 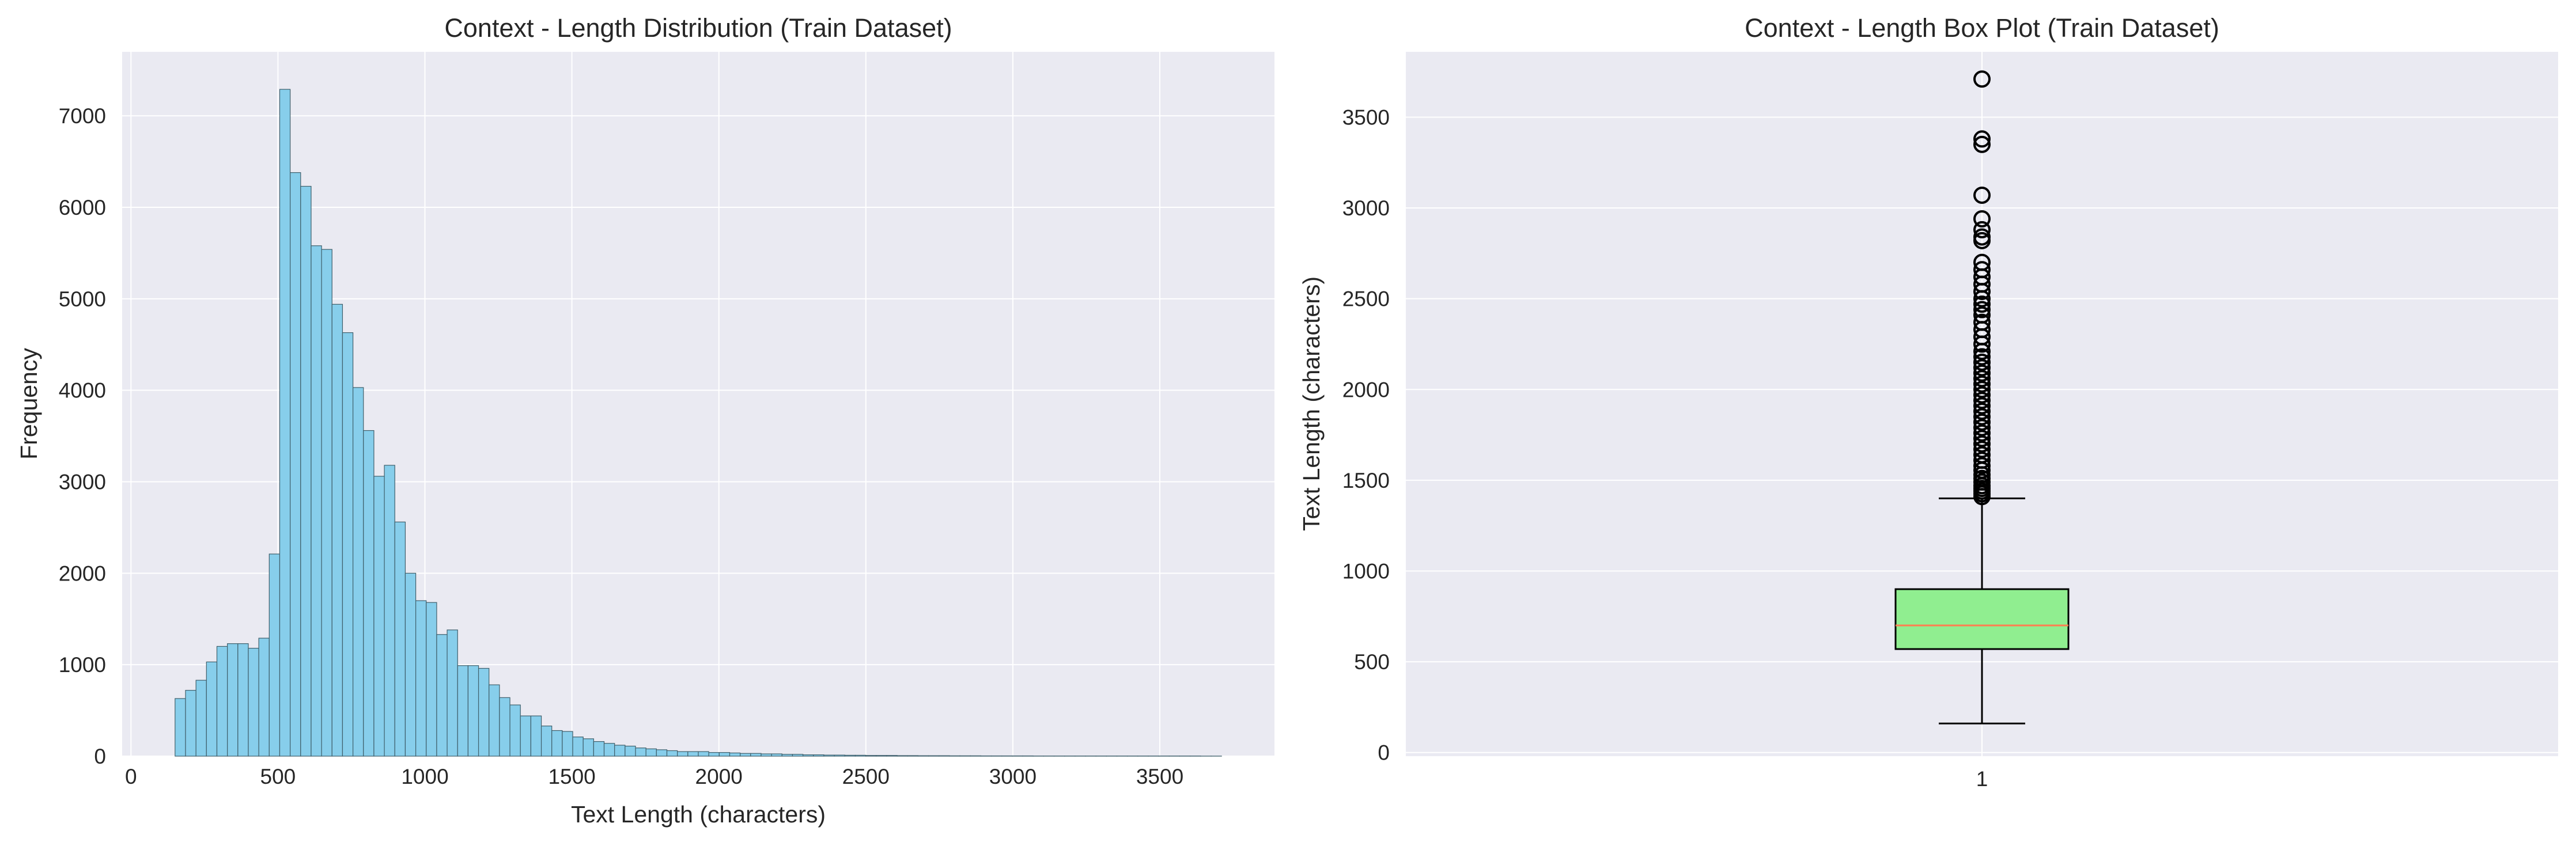 What do you see at coordinates (1982, 610) in the screenshot?
I see `boxplot-body` at bounding box center [1982, 610].